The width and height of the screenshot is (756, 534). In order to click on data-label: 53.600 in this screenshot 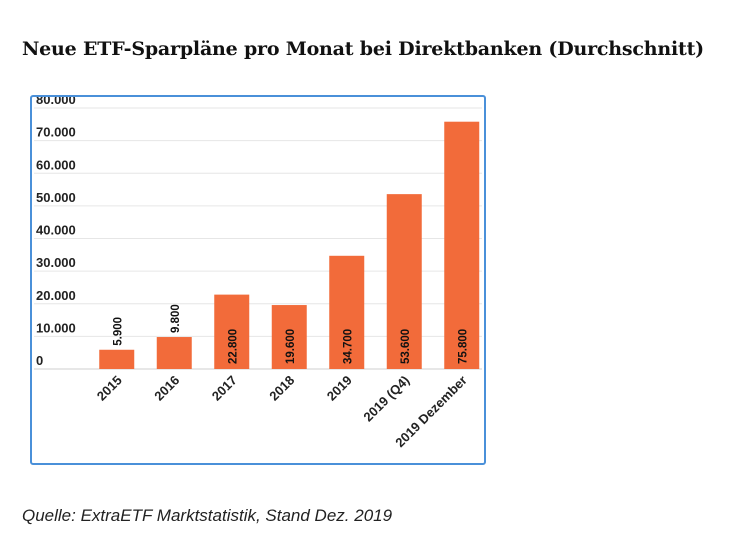, I will do `click(406, 346)`.